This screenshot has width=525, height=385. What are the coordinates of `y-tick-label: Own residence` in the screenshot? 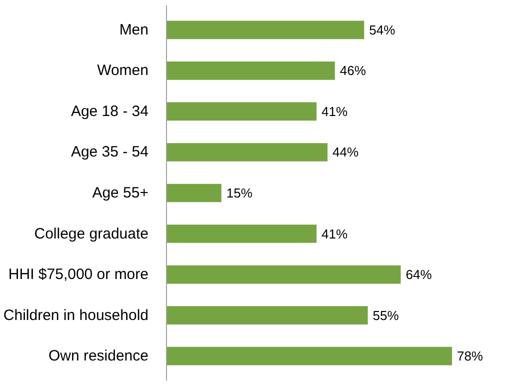 It's located at (98, 356).